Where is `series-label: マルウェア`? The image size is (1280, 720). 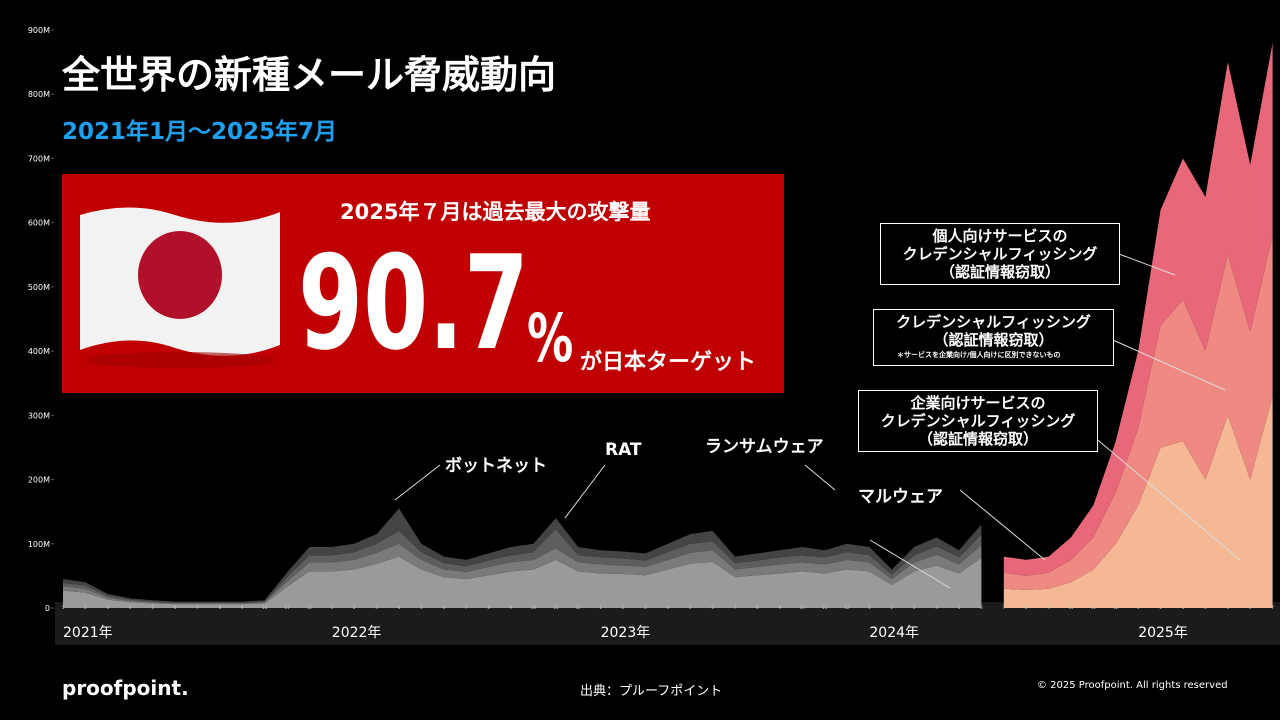 series-label: マルウェア is located at coordinates (900, 497).